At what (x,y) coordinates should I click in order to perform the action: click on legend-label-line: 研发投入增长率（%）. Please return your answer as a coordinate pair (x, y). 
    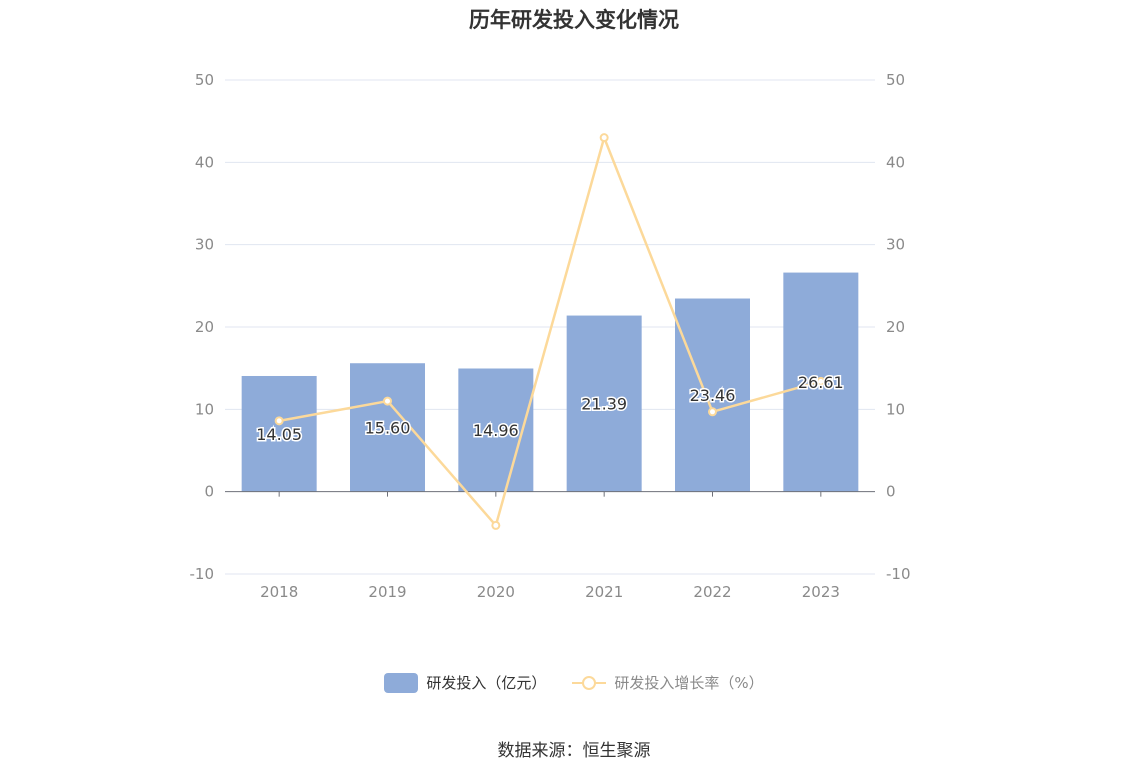
    Looking at the image, I should click on (689, 683).